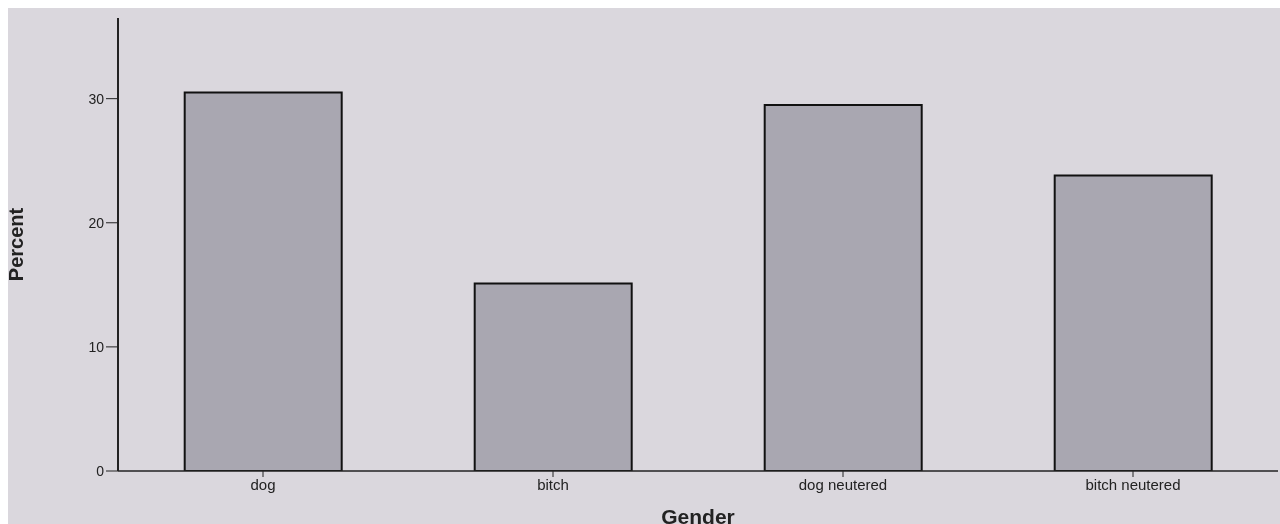  Describe the element at coordinates (263, 484) in the screenshot. I see `x-tick-label: dog` at that location.